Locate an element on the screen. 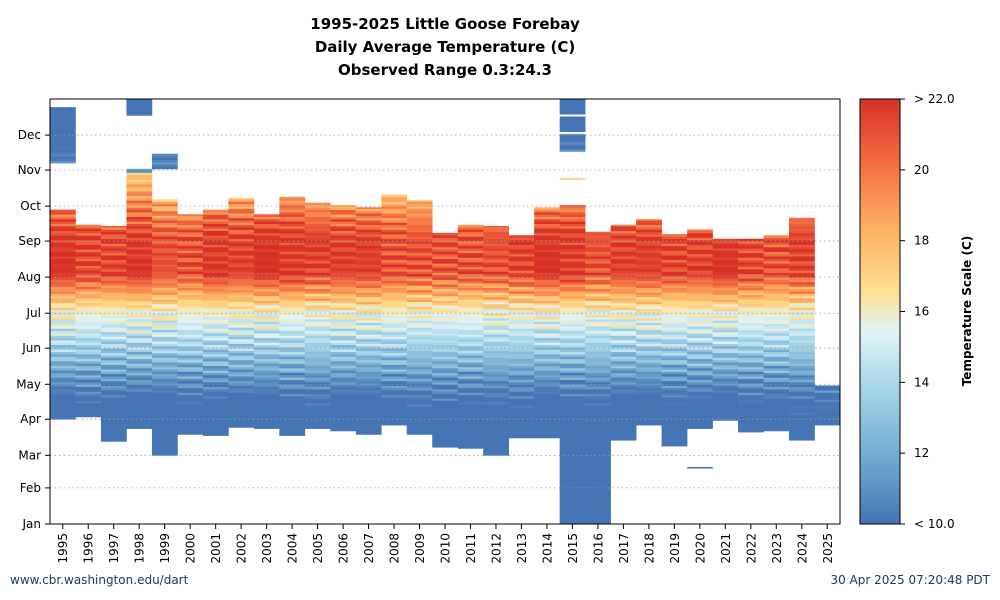  x-tick-label-2013: 2013 is located at coordinates (522, 548).